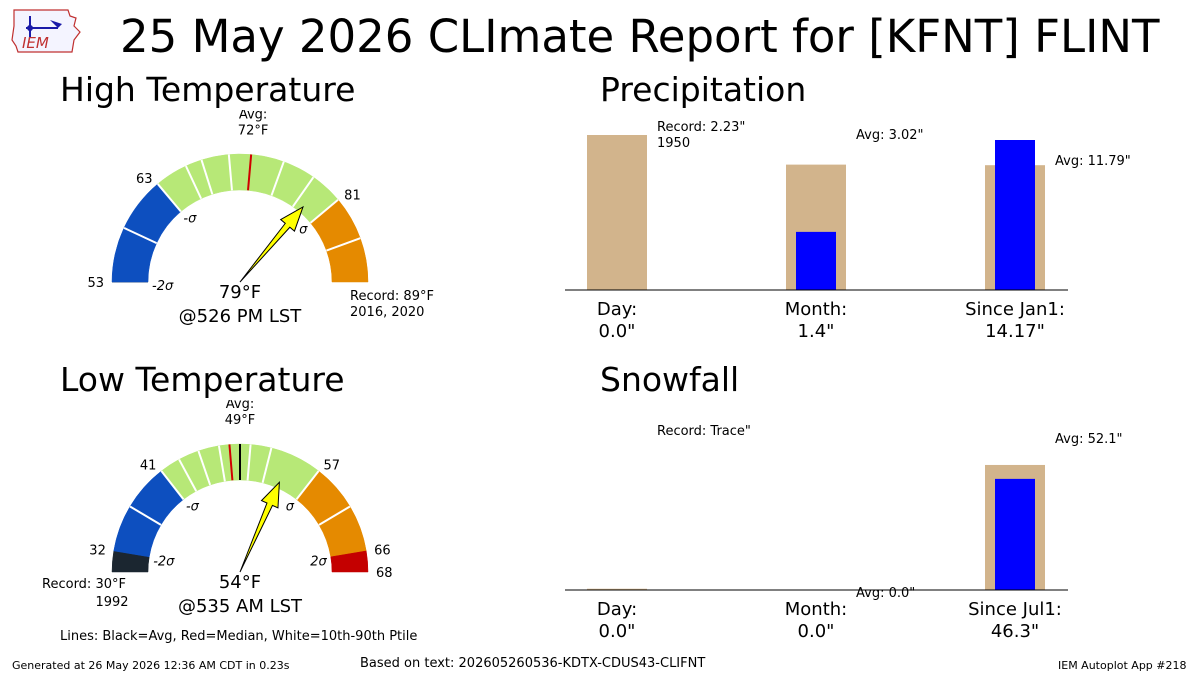  What do you see at coordinates (240, 606) in the screenshot?
I see `observed-time: @535 AM LST` at bounding box center [240, 606].